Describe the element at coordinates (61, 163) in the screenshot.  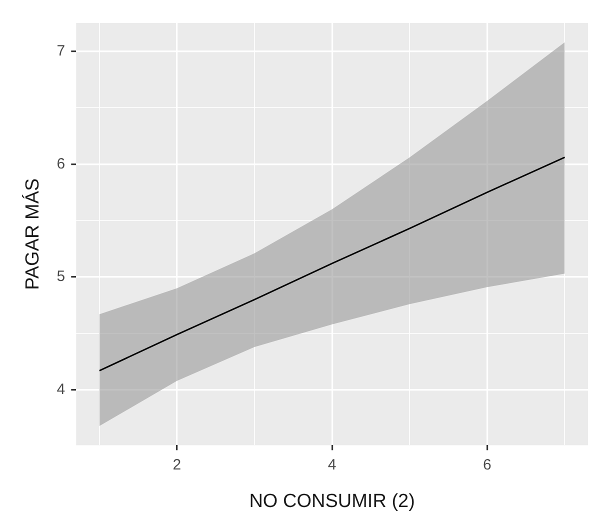
I see `y-tick-label: 6` at that location.